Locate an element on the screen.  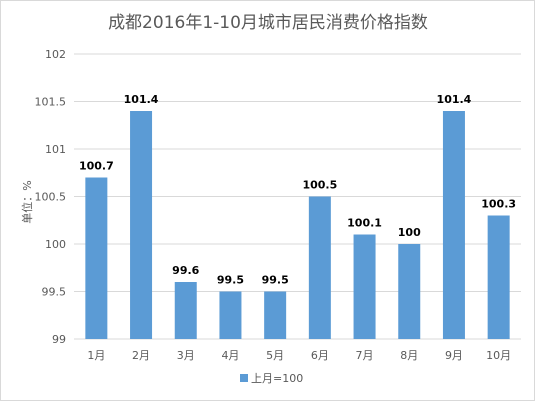
y-axis-ticks: 99 99.5 100 100.5 101 101.5 102 is located at coordinates (51, 197).